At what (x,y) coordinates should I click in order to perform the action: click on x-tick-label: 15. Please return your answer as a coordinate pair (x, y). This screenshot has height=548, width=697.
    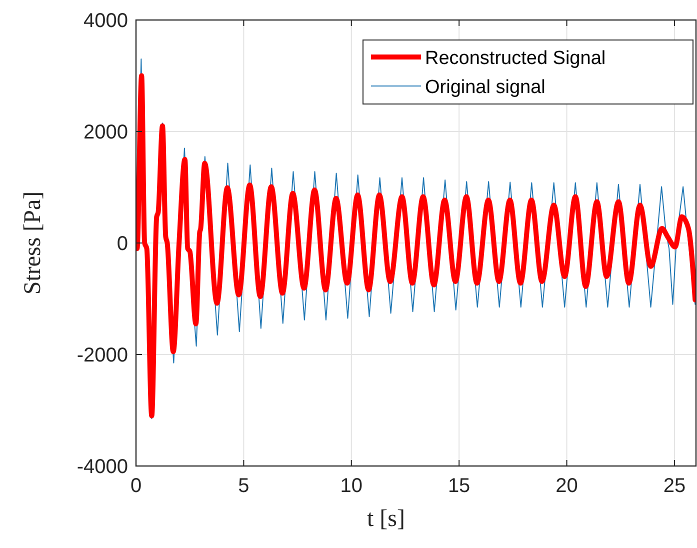
    Looking at the image, I should click on (459, 486).